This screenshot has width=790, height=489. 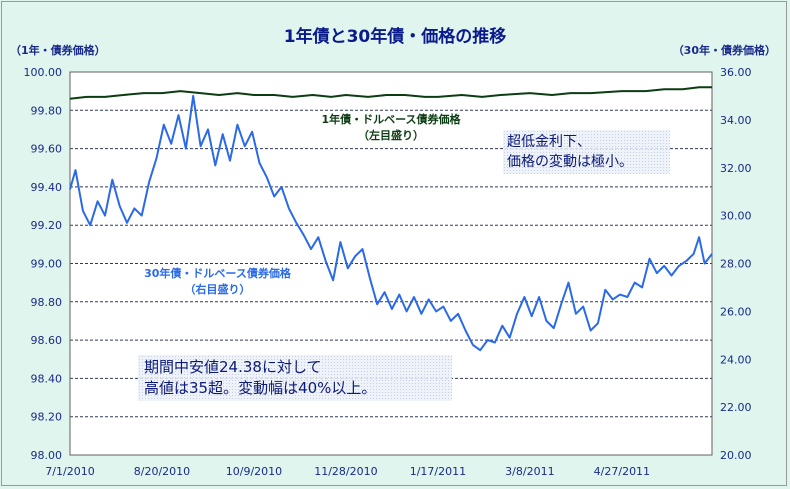 I want to click on x-tick-label: 3/8/2011, so click(x=529, y=471).